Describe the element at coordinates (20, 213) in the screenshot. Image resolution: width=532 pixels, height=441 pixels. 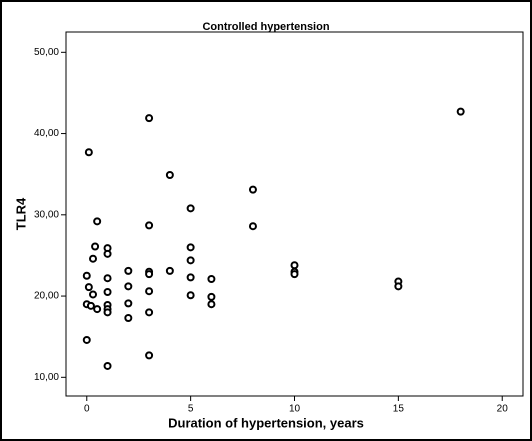
I see `y-axis-label: TLR4` at that location.